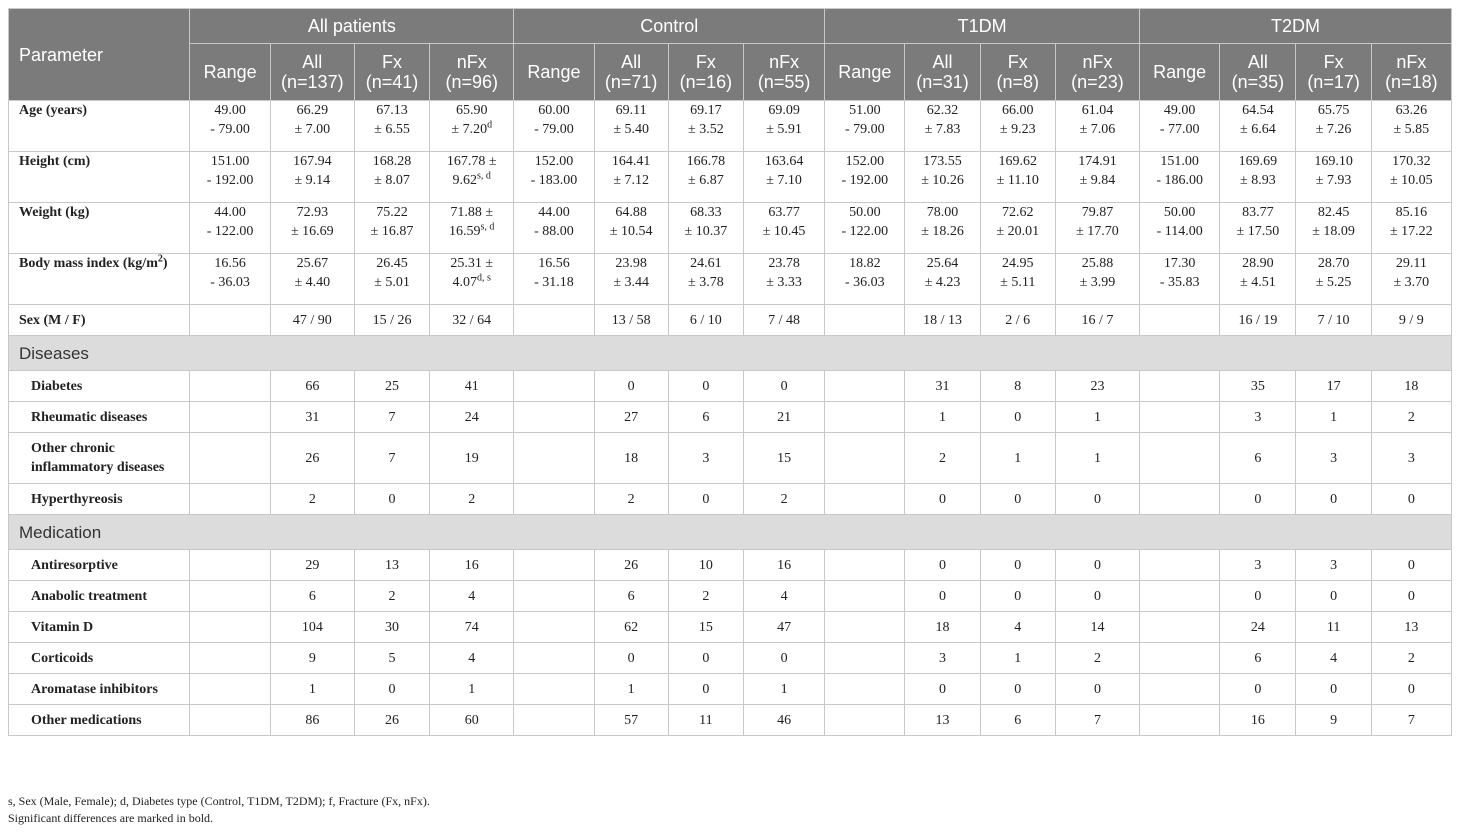 The image size is (1460, 834). I want to click on subheader-g0-c2: Fx (n=41), so click(392, 72).